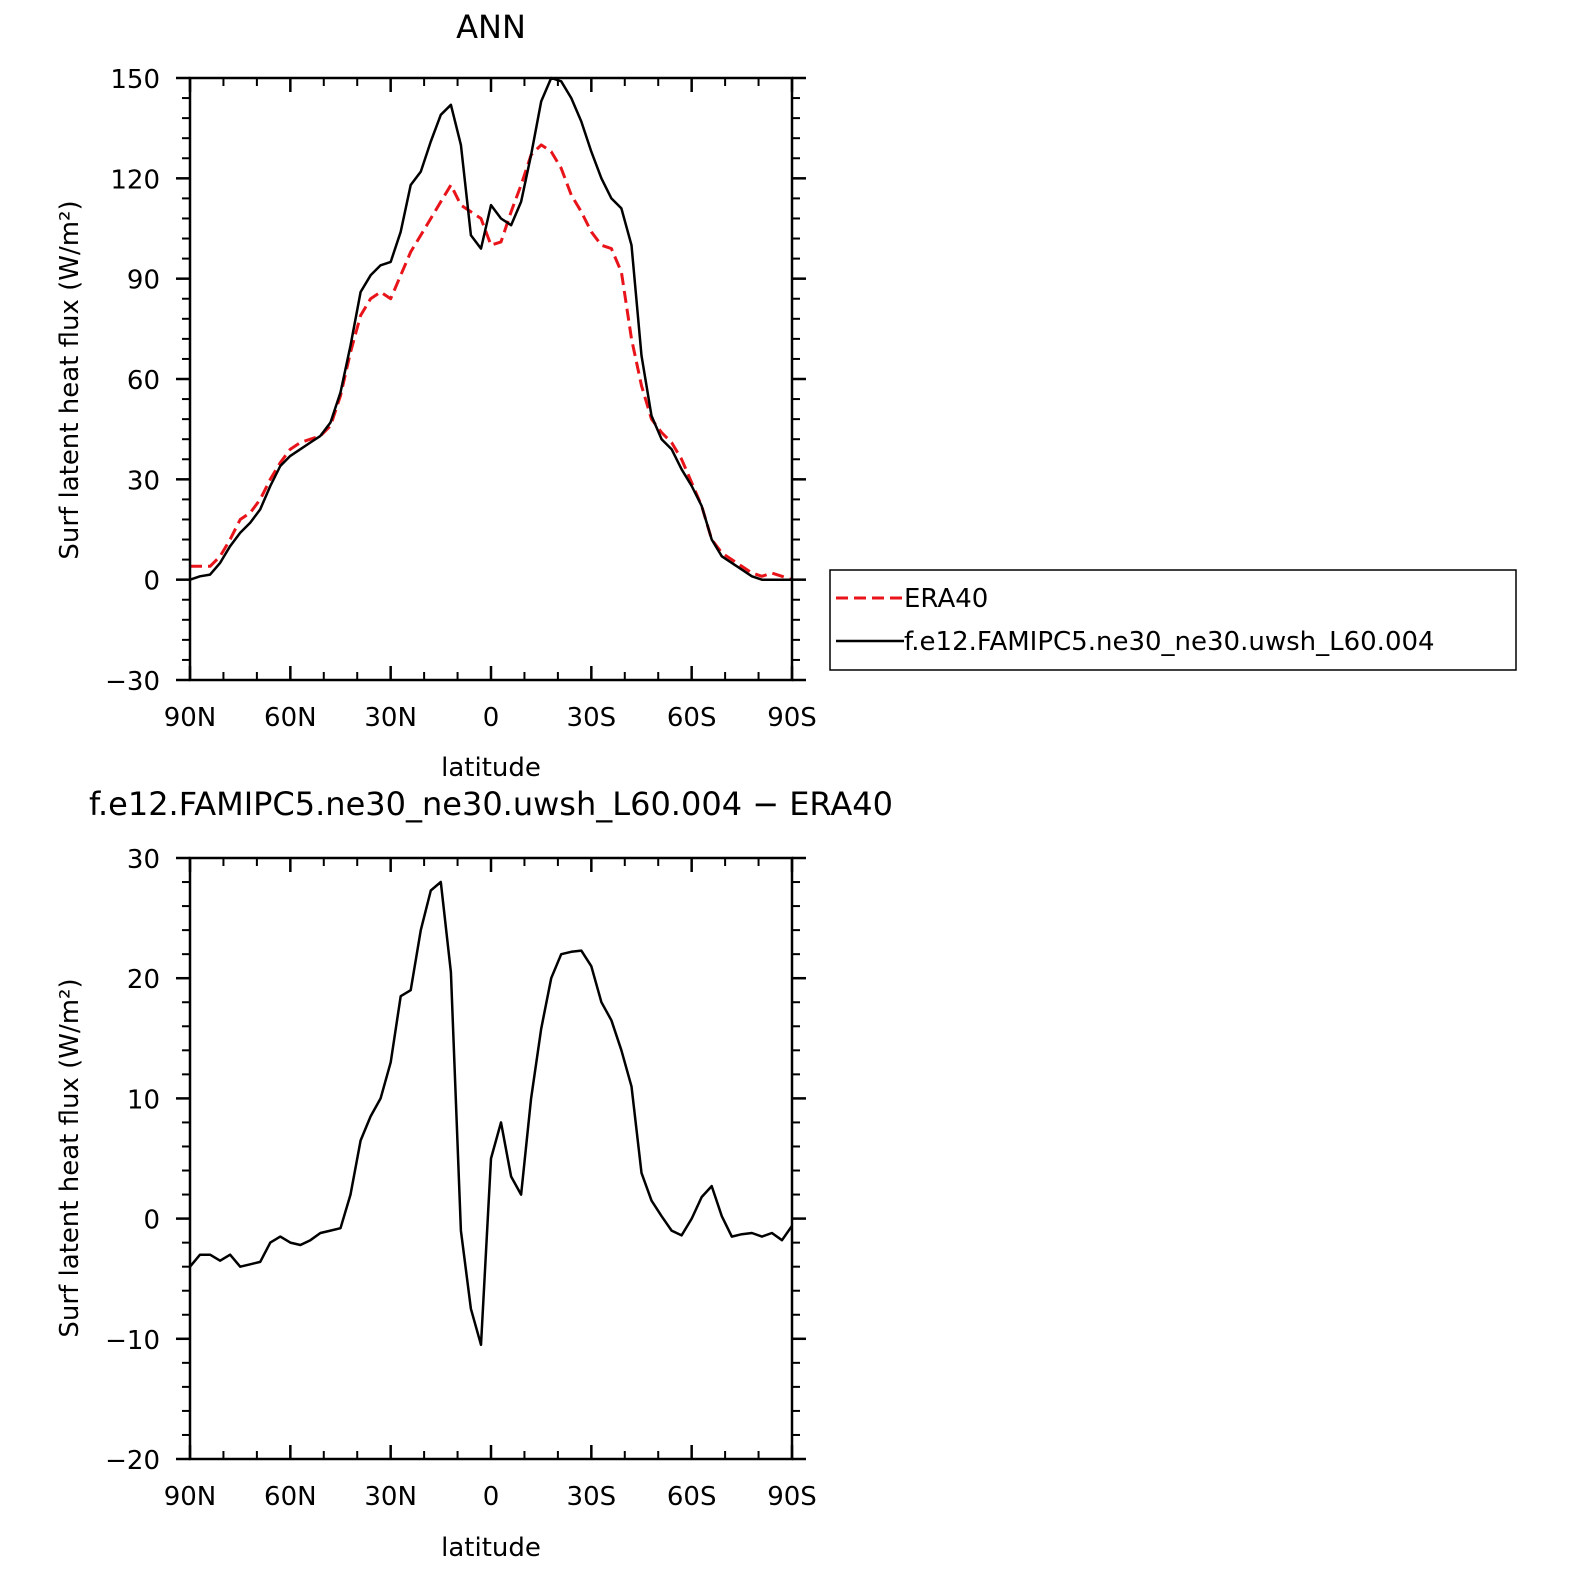  What do you see at coordinates (143, 281) in the screenshot?
I see `y-tick-label: 90` at bounding box center [143, 281].